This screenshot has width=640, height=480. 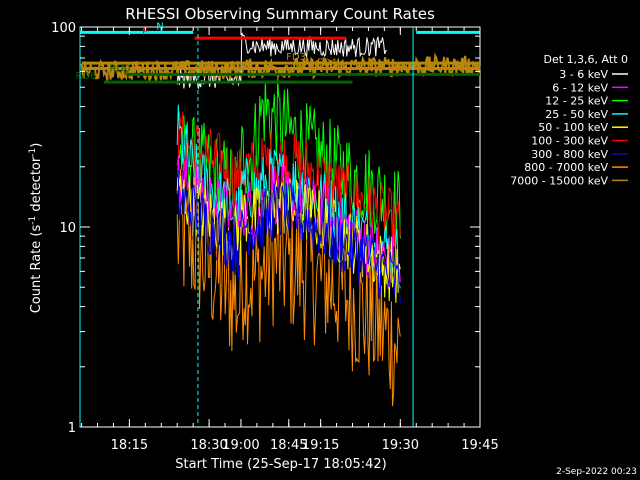 What do you see at coordinates (33, 152) in the screenshot?
I see `y-axis-label-exp2: -1` at bounding box center [33, 152].